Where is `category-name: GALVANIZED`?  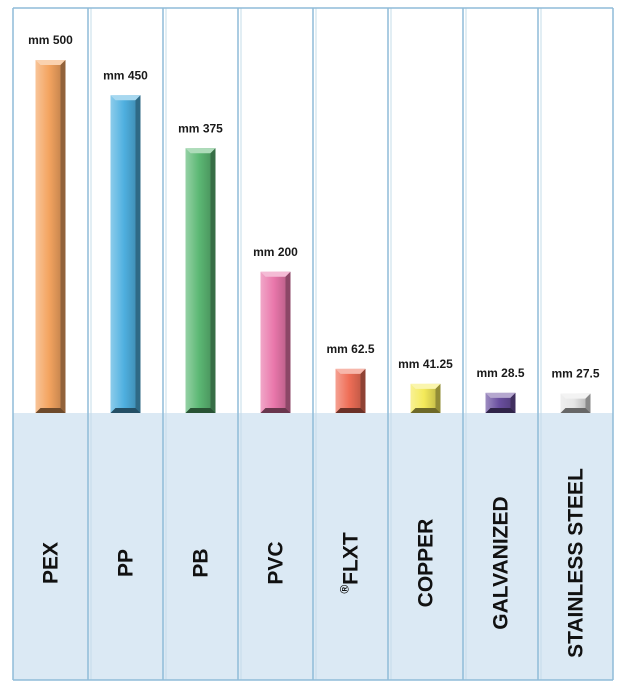 category-name: GALVANIZED is located at coordinates (501, 562).